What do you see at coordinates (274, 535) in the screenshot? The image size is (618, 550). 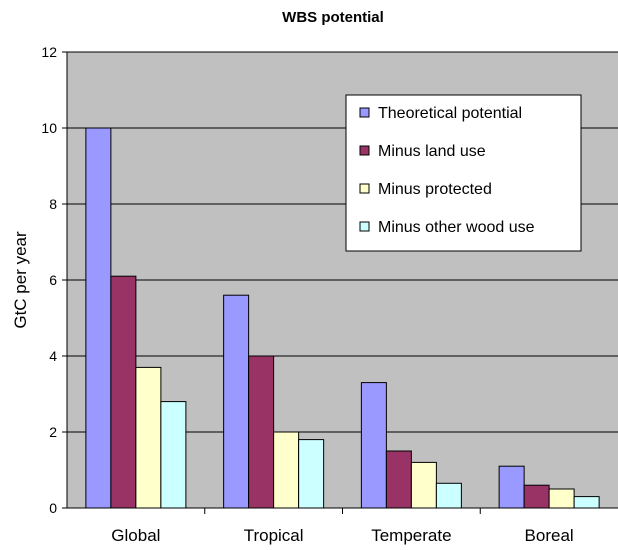 I see `category-label-tropical: Tropical` at bounding box center [274, 535].